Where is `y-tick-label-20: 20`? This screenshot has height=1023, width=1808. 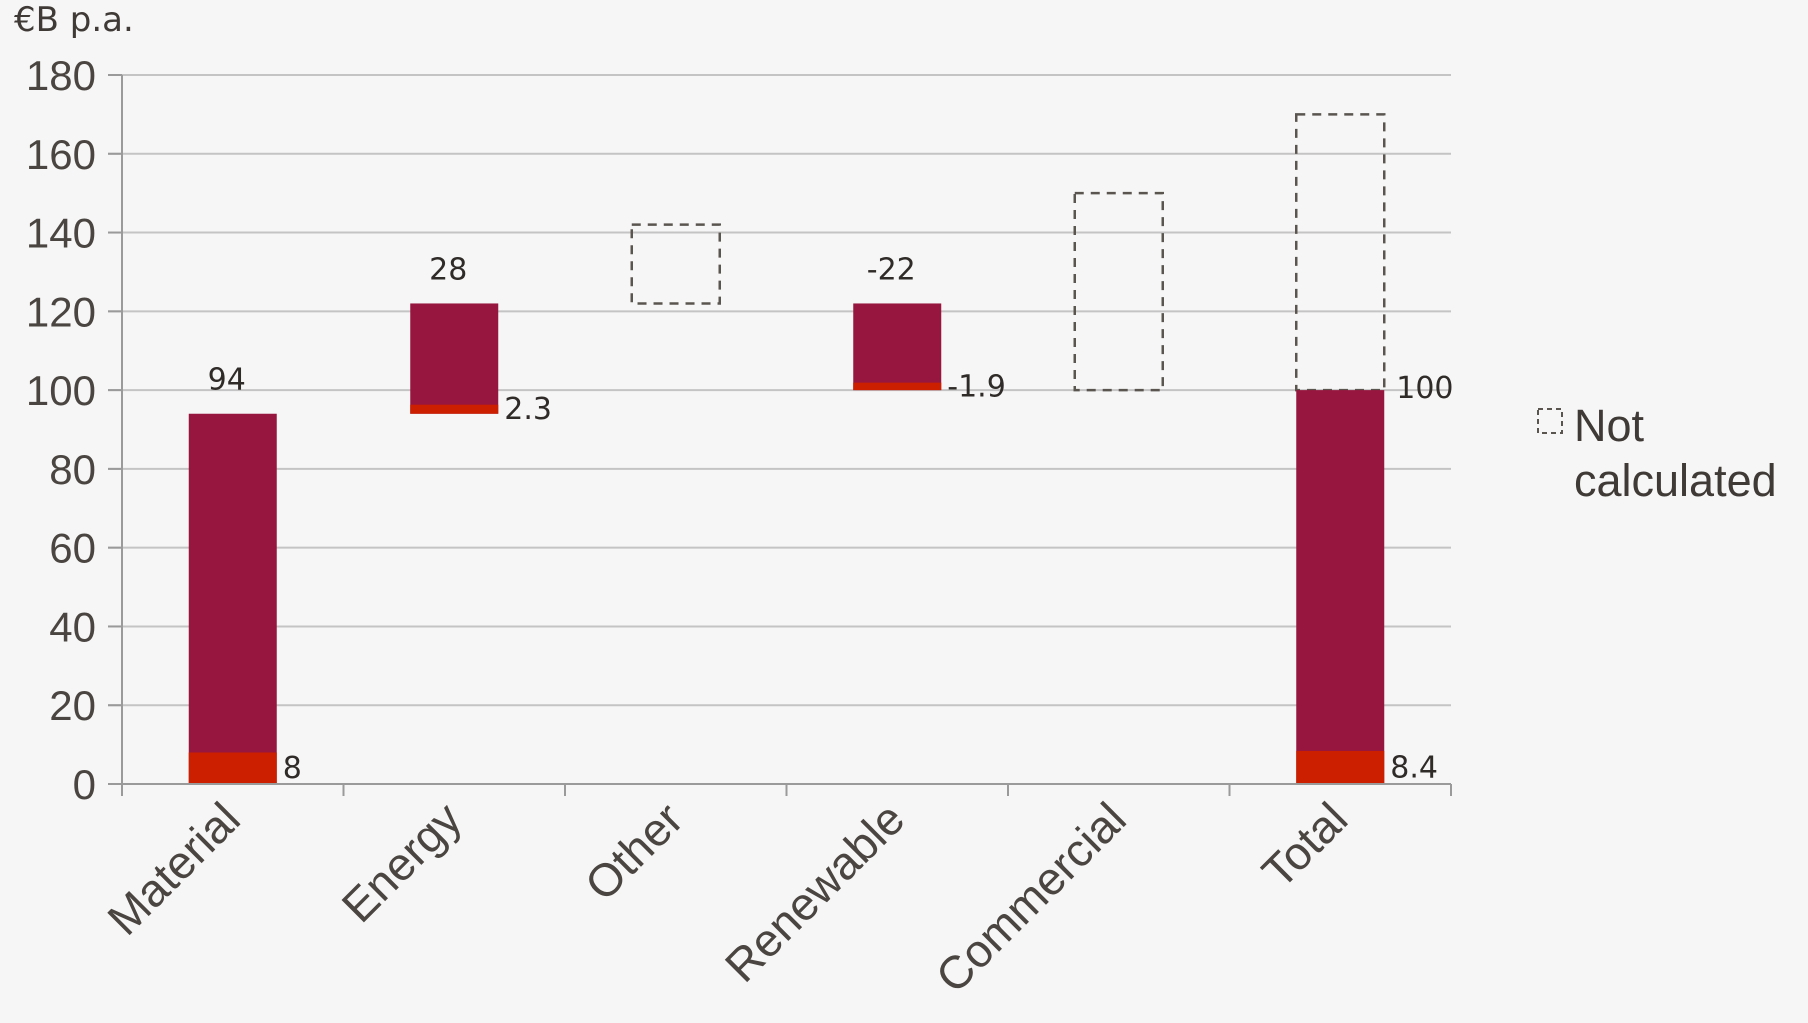
y-tick-label-20: 20 is located at coordinates (72, 705).